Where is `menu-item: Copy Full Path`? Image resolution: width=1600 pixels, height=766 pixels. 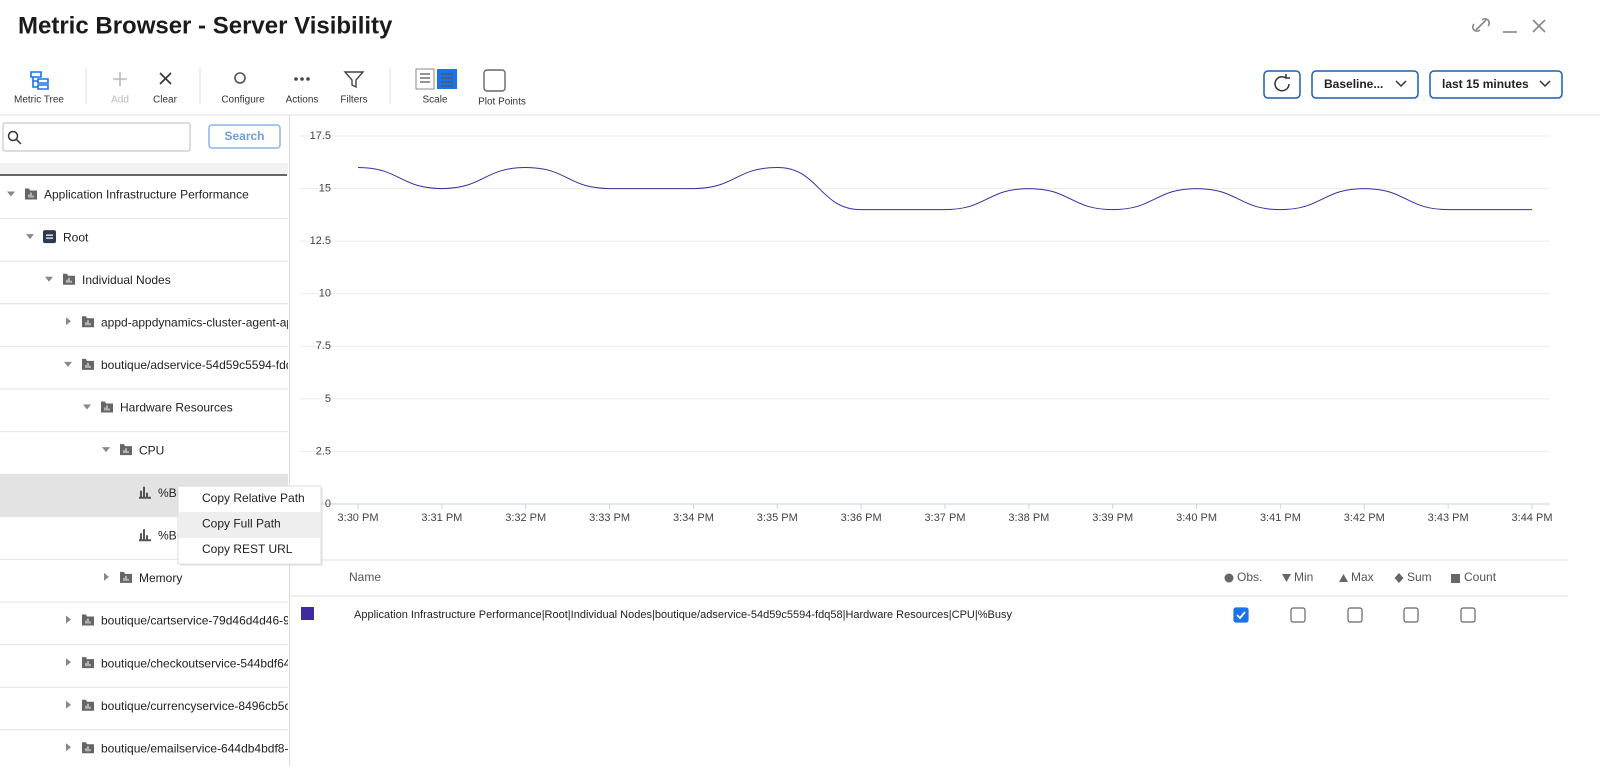 menu-item: Copy Full Path is located at coordinates (241, 524).